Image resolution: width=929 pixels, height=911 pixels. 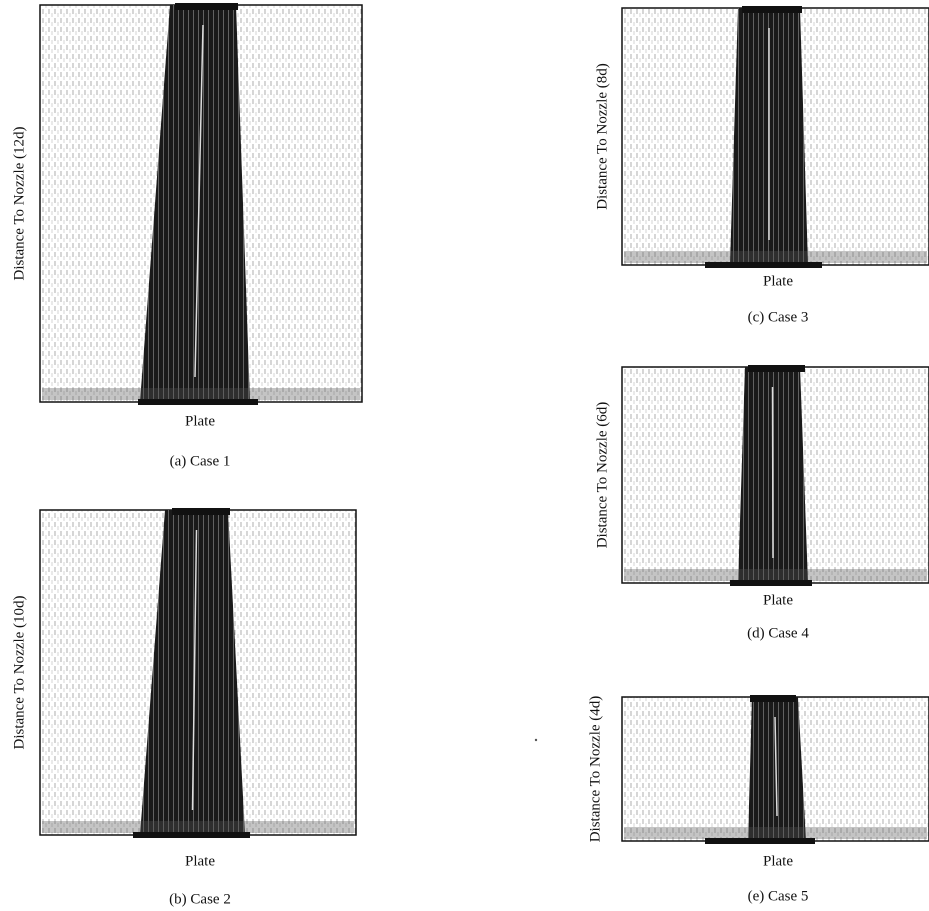 What do you see at coordinates (602, 136) in the screenshot?
I see `y-axis-label: Distance To Nozzle (8d)` at bounding box center [602, 136].